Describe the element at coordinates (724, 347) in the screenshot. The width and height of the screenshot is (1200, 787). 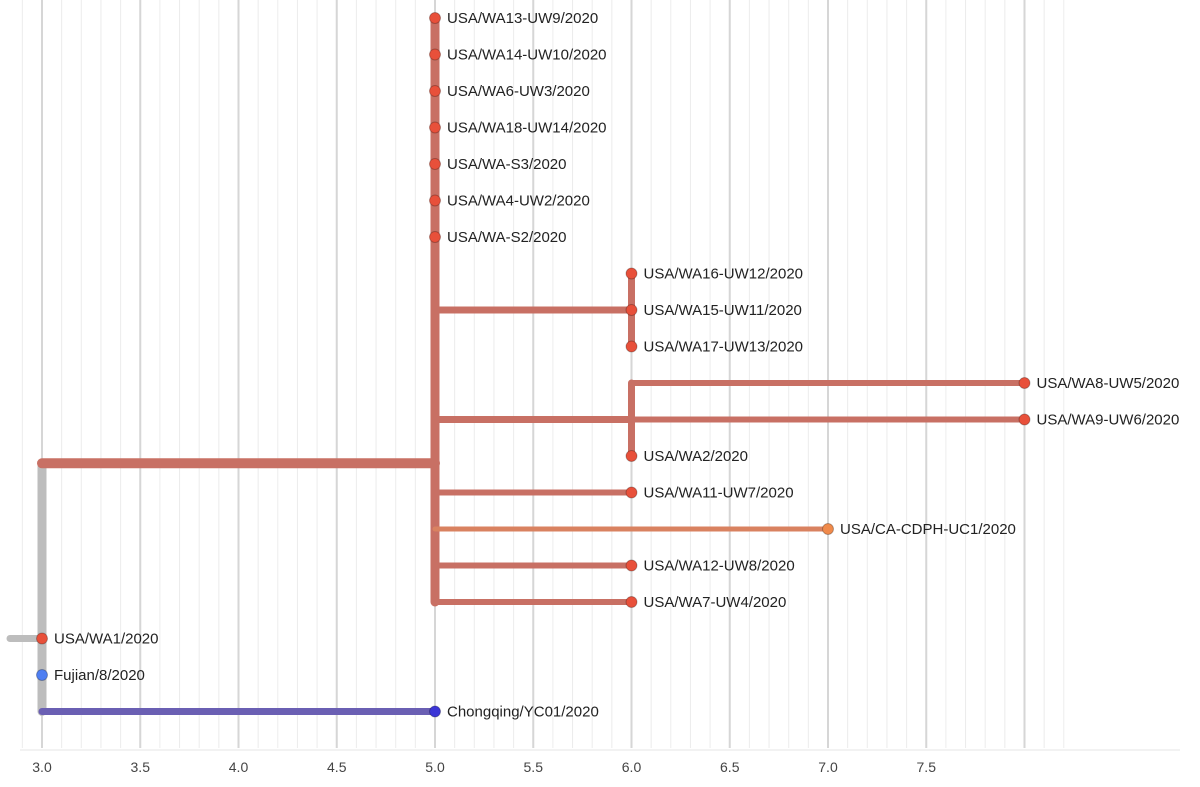
I see `tip-label: USA/WA17-UW13/2020` at that location.